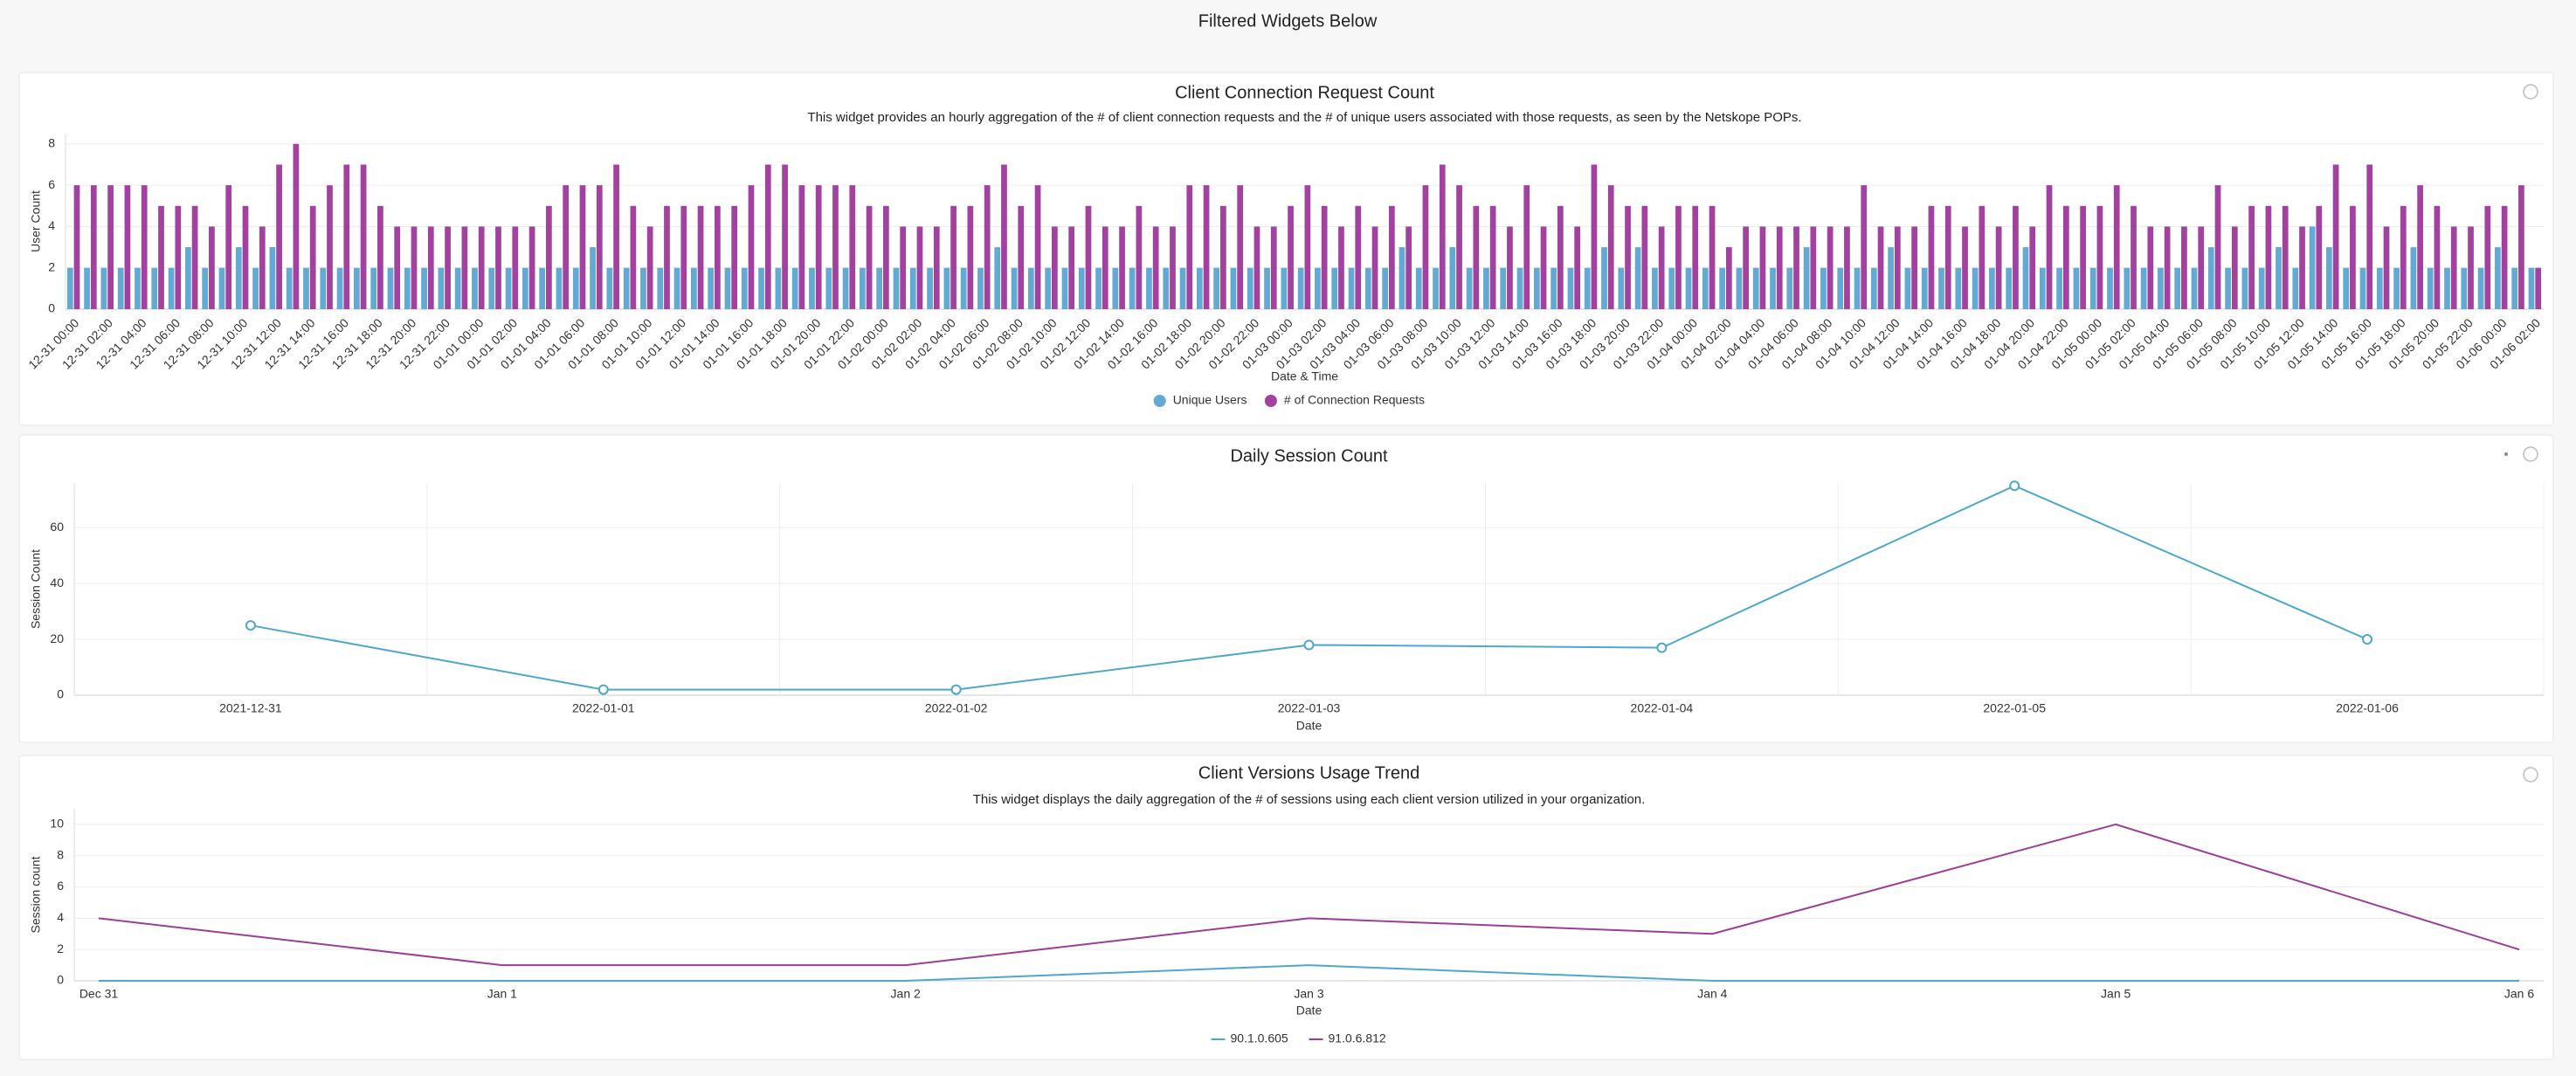 The width and height of the screenshot is (2576, 1076). What do you see at coordinates (2014, 708) in the screenshot?
I see `x-tick-label: 2022-01-05` at bounding box center [2014, 708].